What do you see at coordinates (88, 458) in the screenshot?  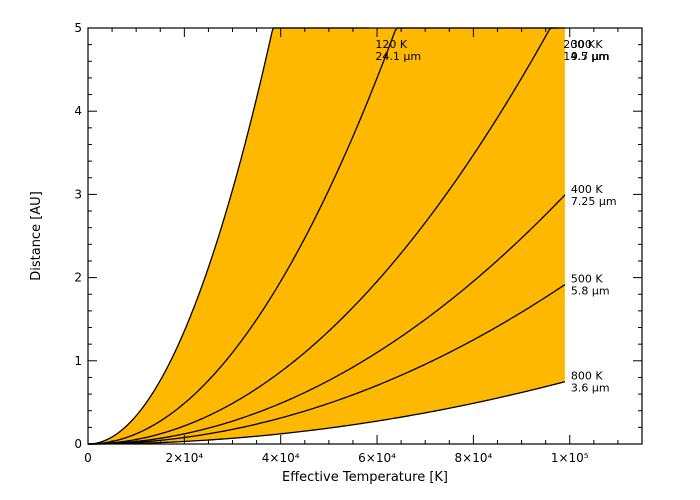 I see `x-tick-label-0: 0` at bounding box center [88, 458].